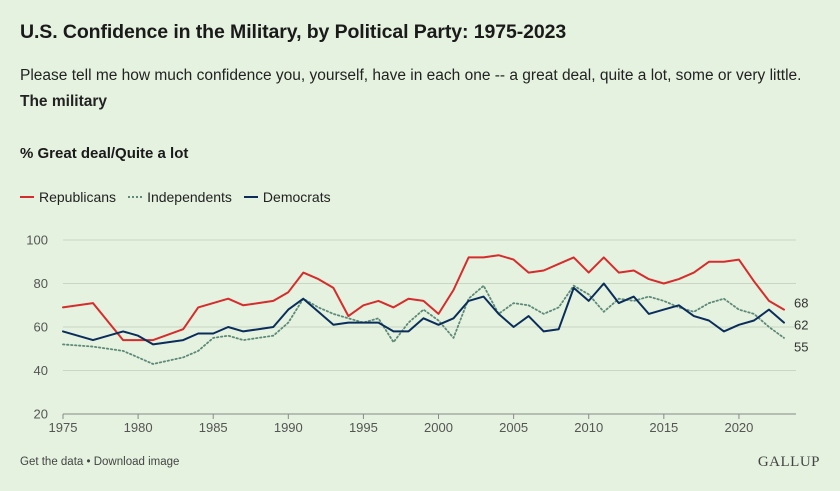  I want to click on end-label-democrats: 62, so click(801, 325).